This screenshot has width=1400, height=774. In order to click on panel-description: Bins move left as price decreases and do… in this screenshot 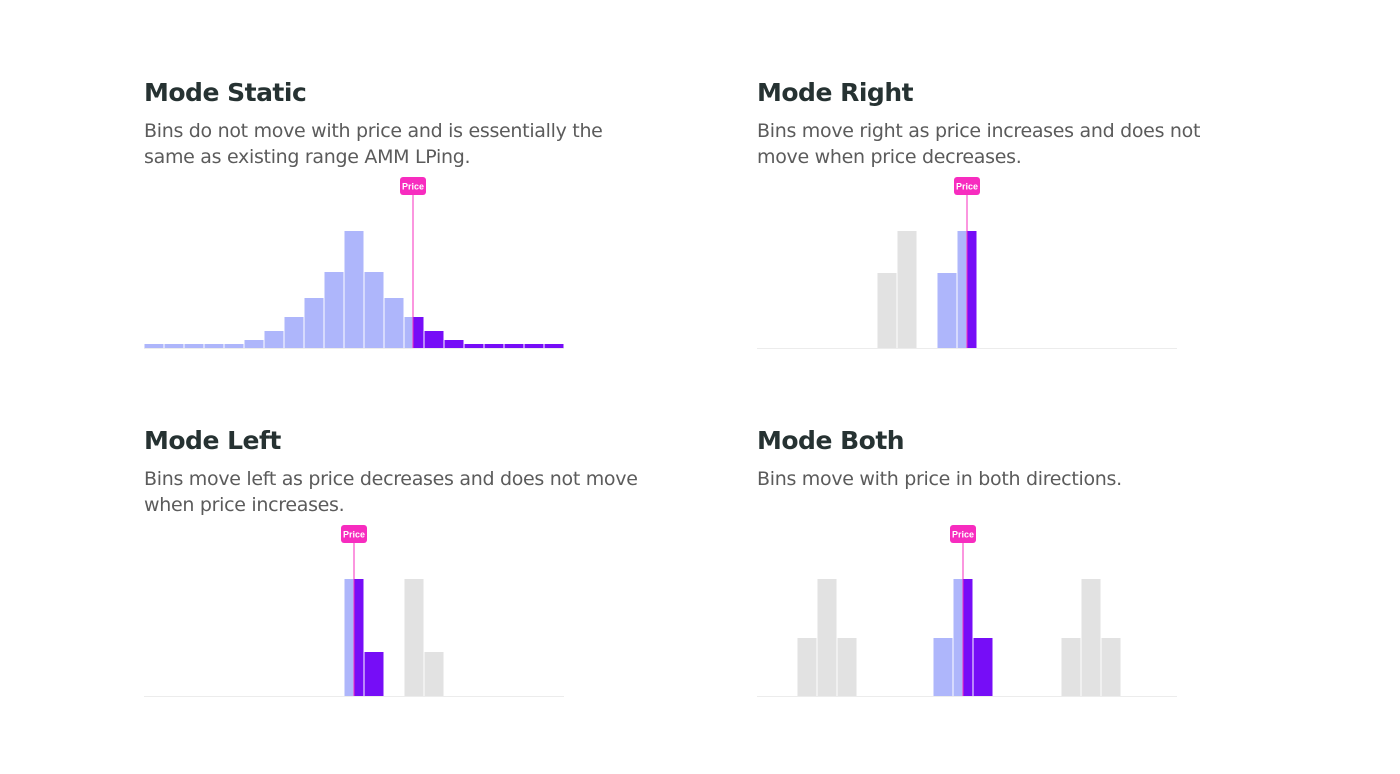, I will do `click(391, 492)`.